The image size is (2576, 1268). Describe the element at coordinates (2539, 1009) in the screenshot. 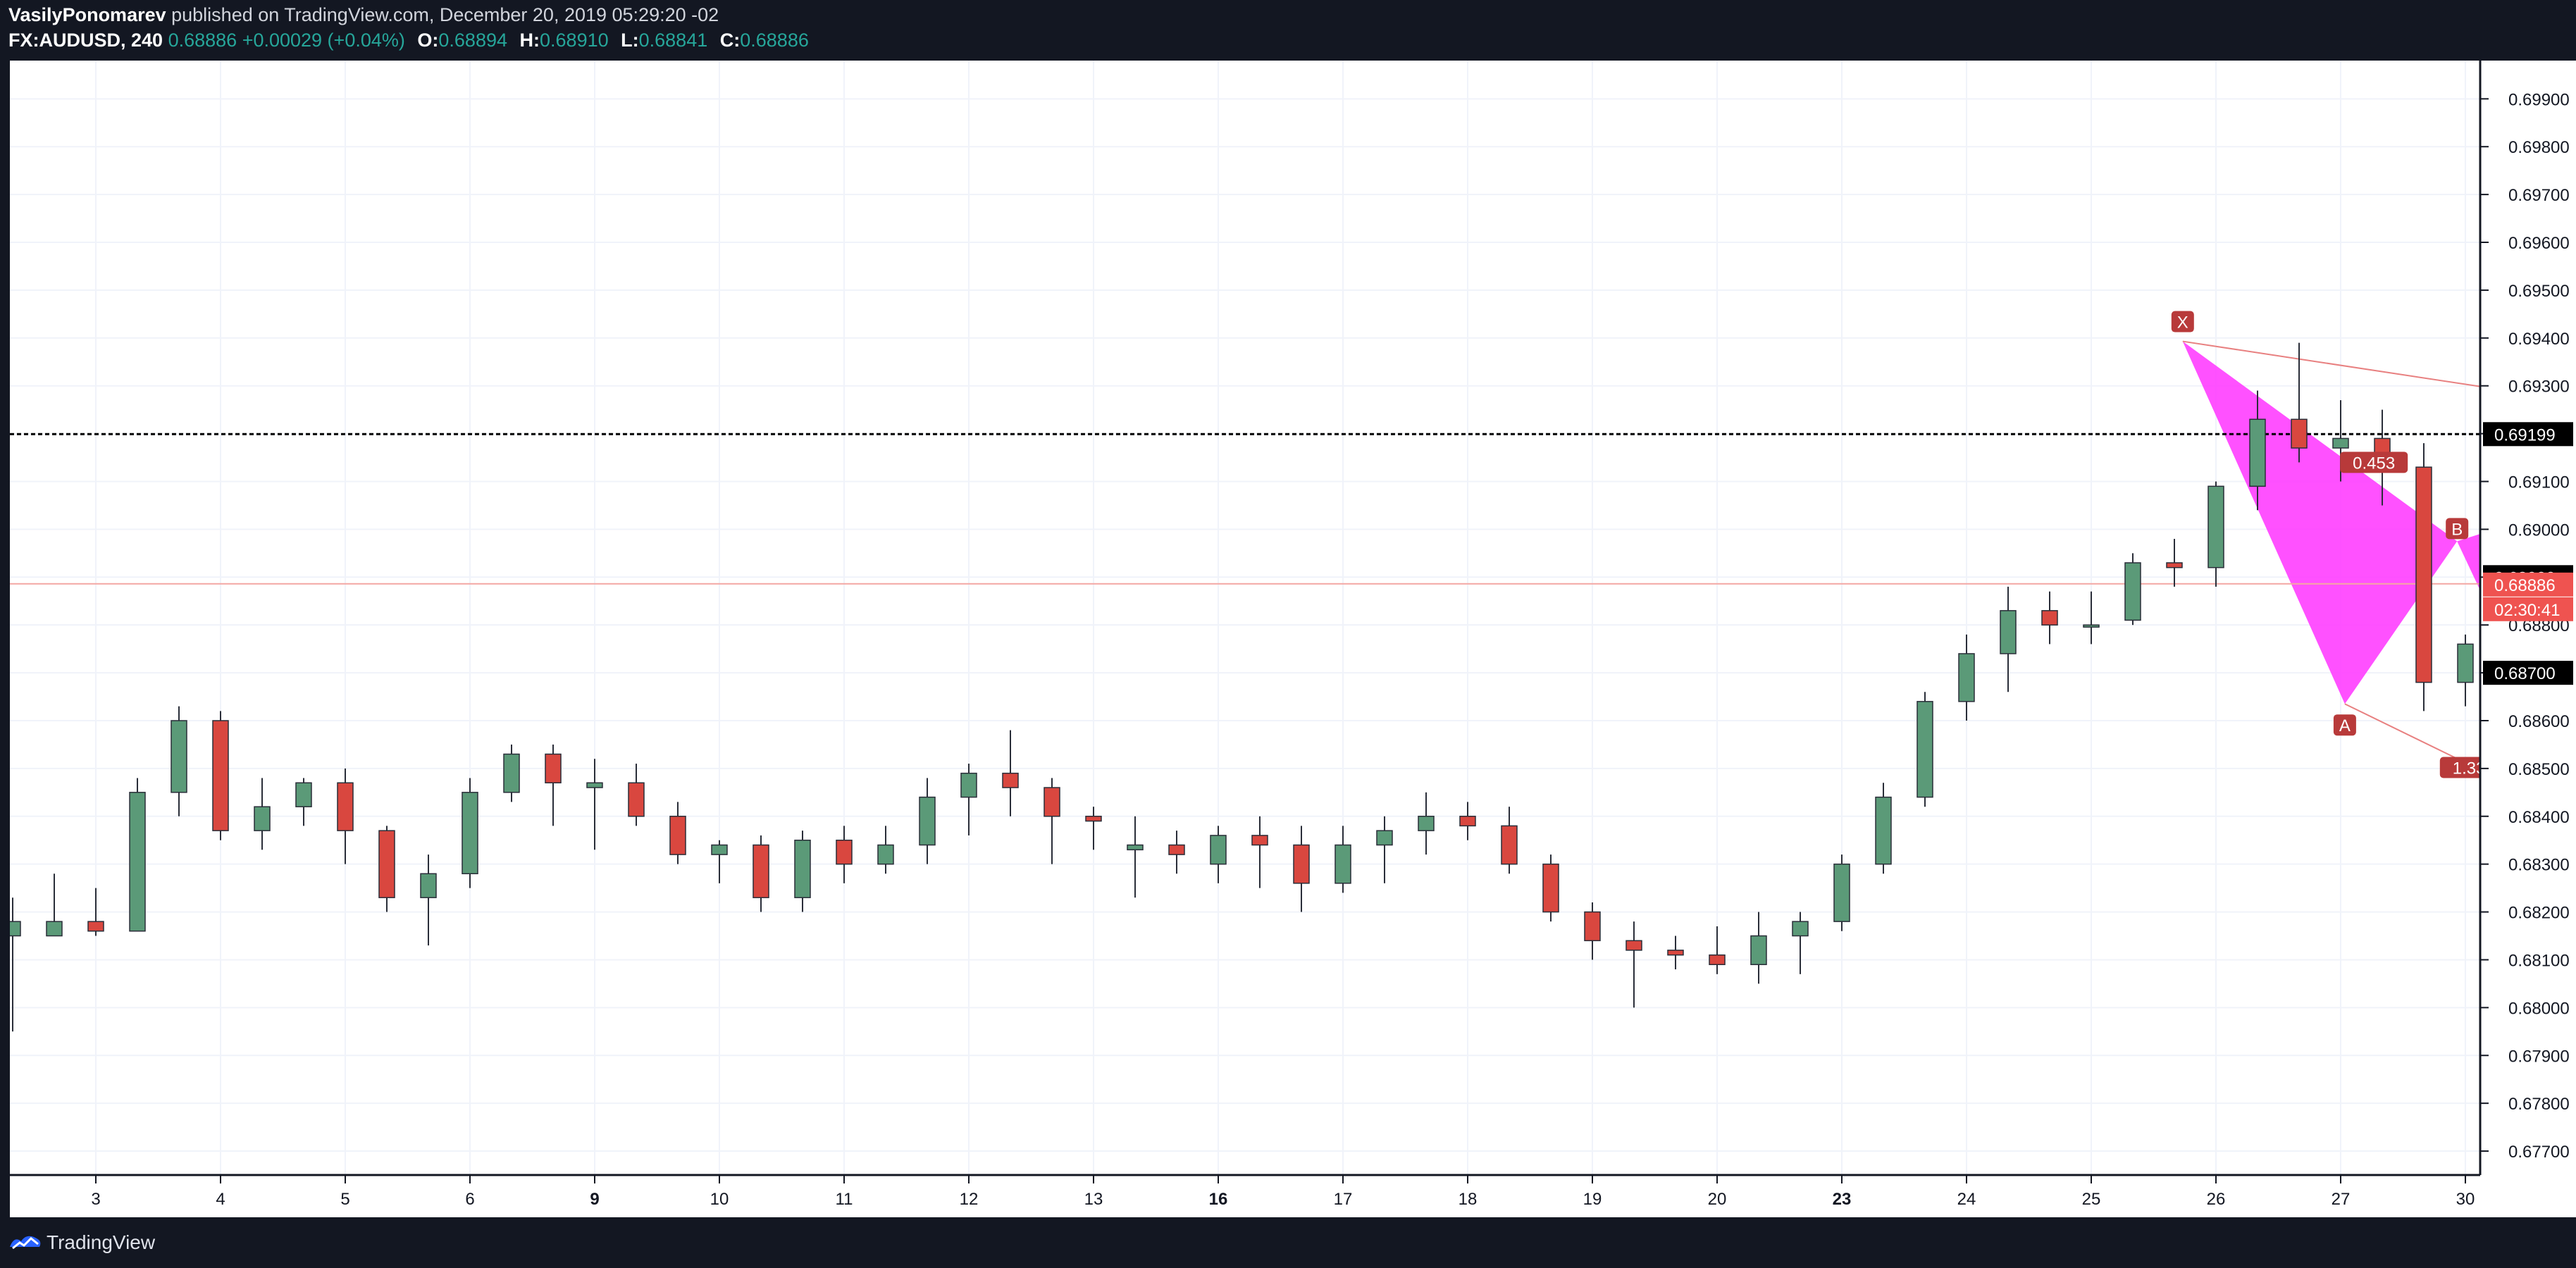

I see `price-tick-label: 0.68000` at that location.